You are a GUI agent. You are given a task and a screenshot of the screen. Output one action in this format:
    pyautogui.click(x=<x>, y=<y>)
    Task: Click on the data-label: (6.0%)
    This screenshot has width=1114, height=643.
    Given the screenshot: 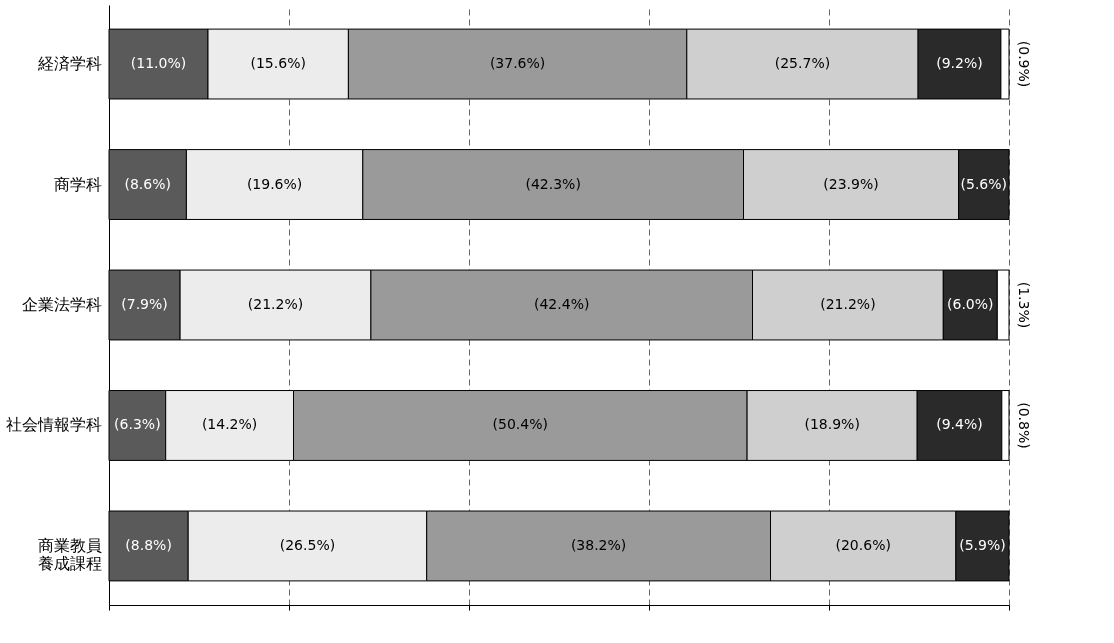 What is the action you would take?
    pyautogui.click(x=970, y=304)
    